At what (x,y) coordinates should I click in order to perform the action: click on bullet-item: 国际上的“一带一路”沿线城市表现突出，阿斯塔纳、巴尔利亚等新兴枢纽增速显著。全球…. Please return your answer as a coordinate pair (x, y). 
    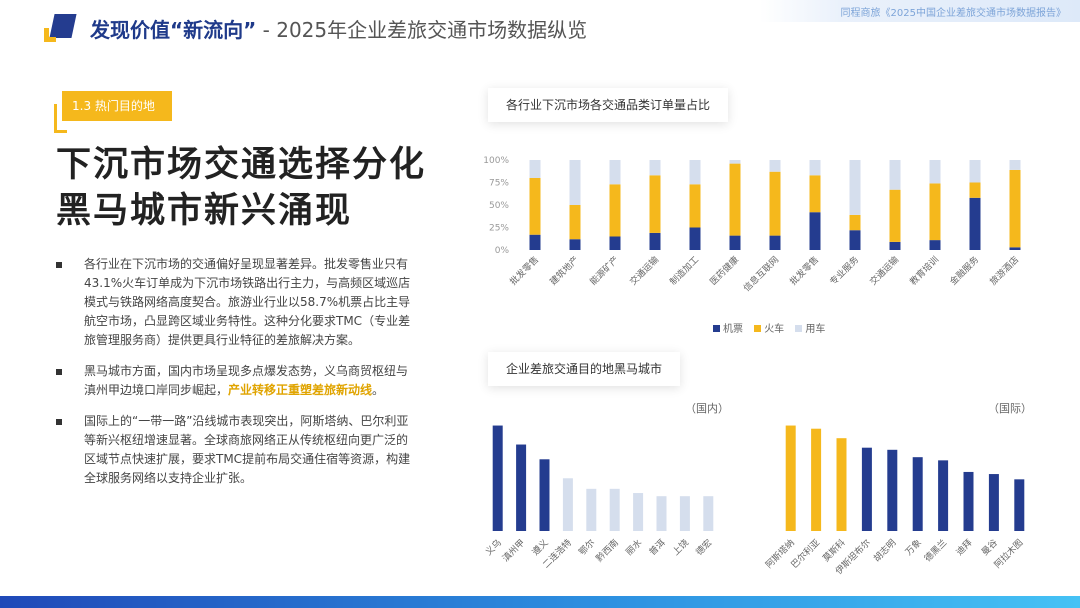
    Looking at the image, I should click on (236, 450).